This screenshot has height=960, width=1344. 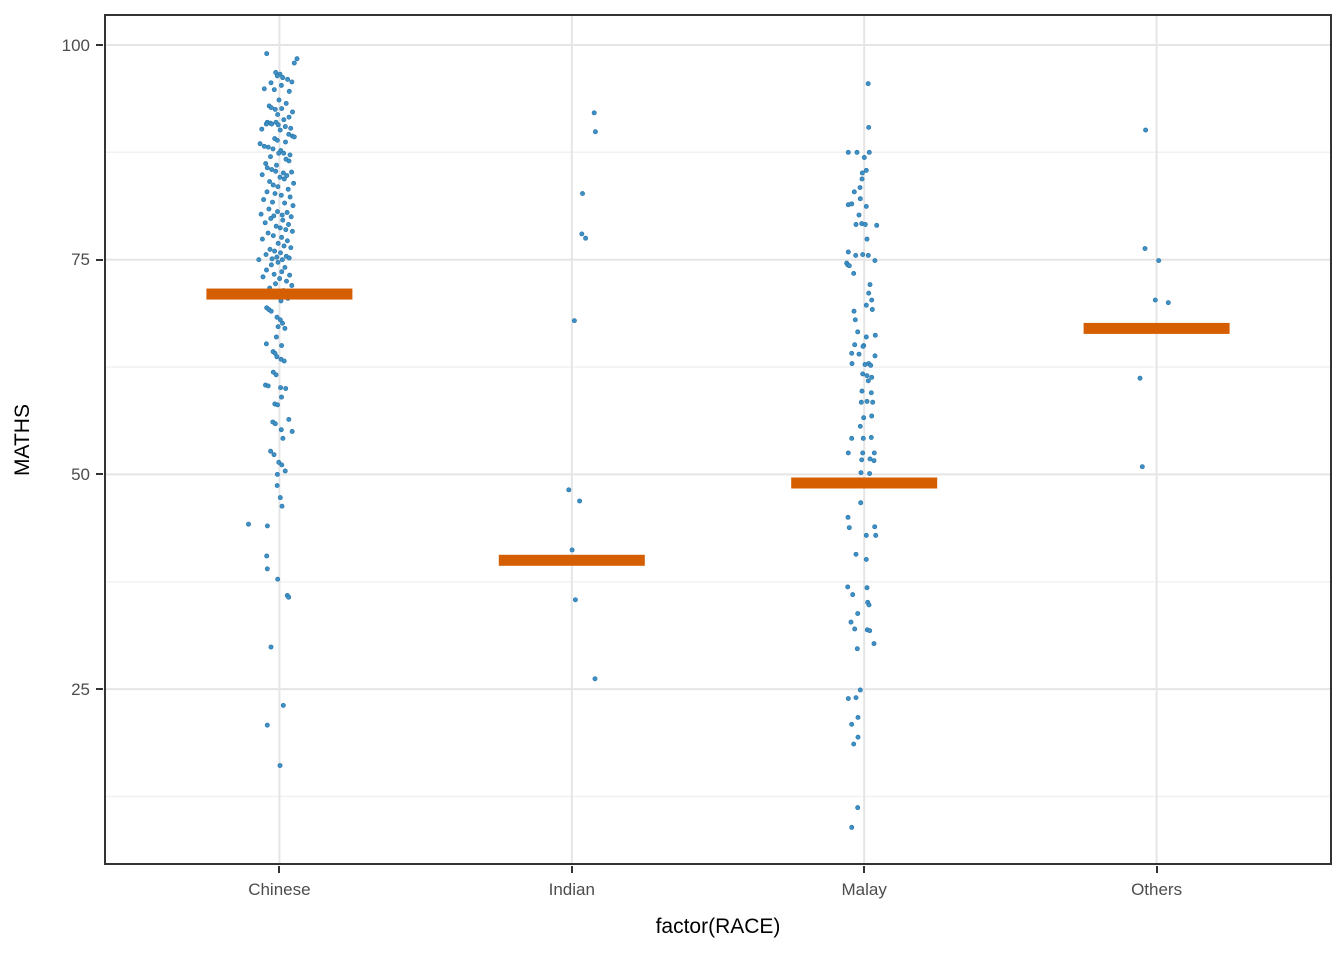 I want to click on y-tick-label: 100, so click(x=75, y=45).